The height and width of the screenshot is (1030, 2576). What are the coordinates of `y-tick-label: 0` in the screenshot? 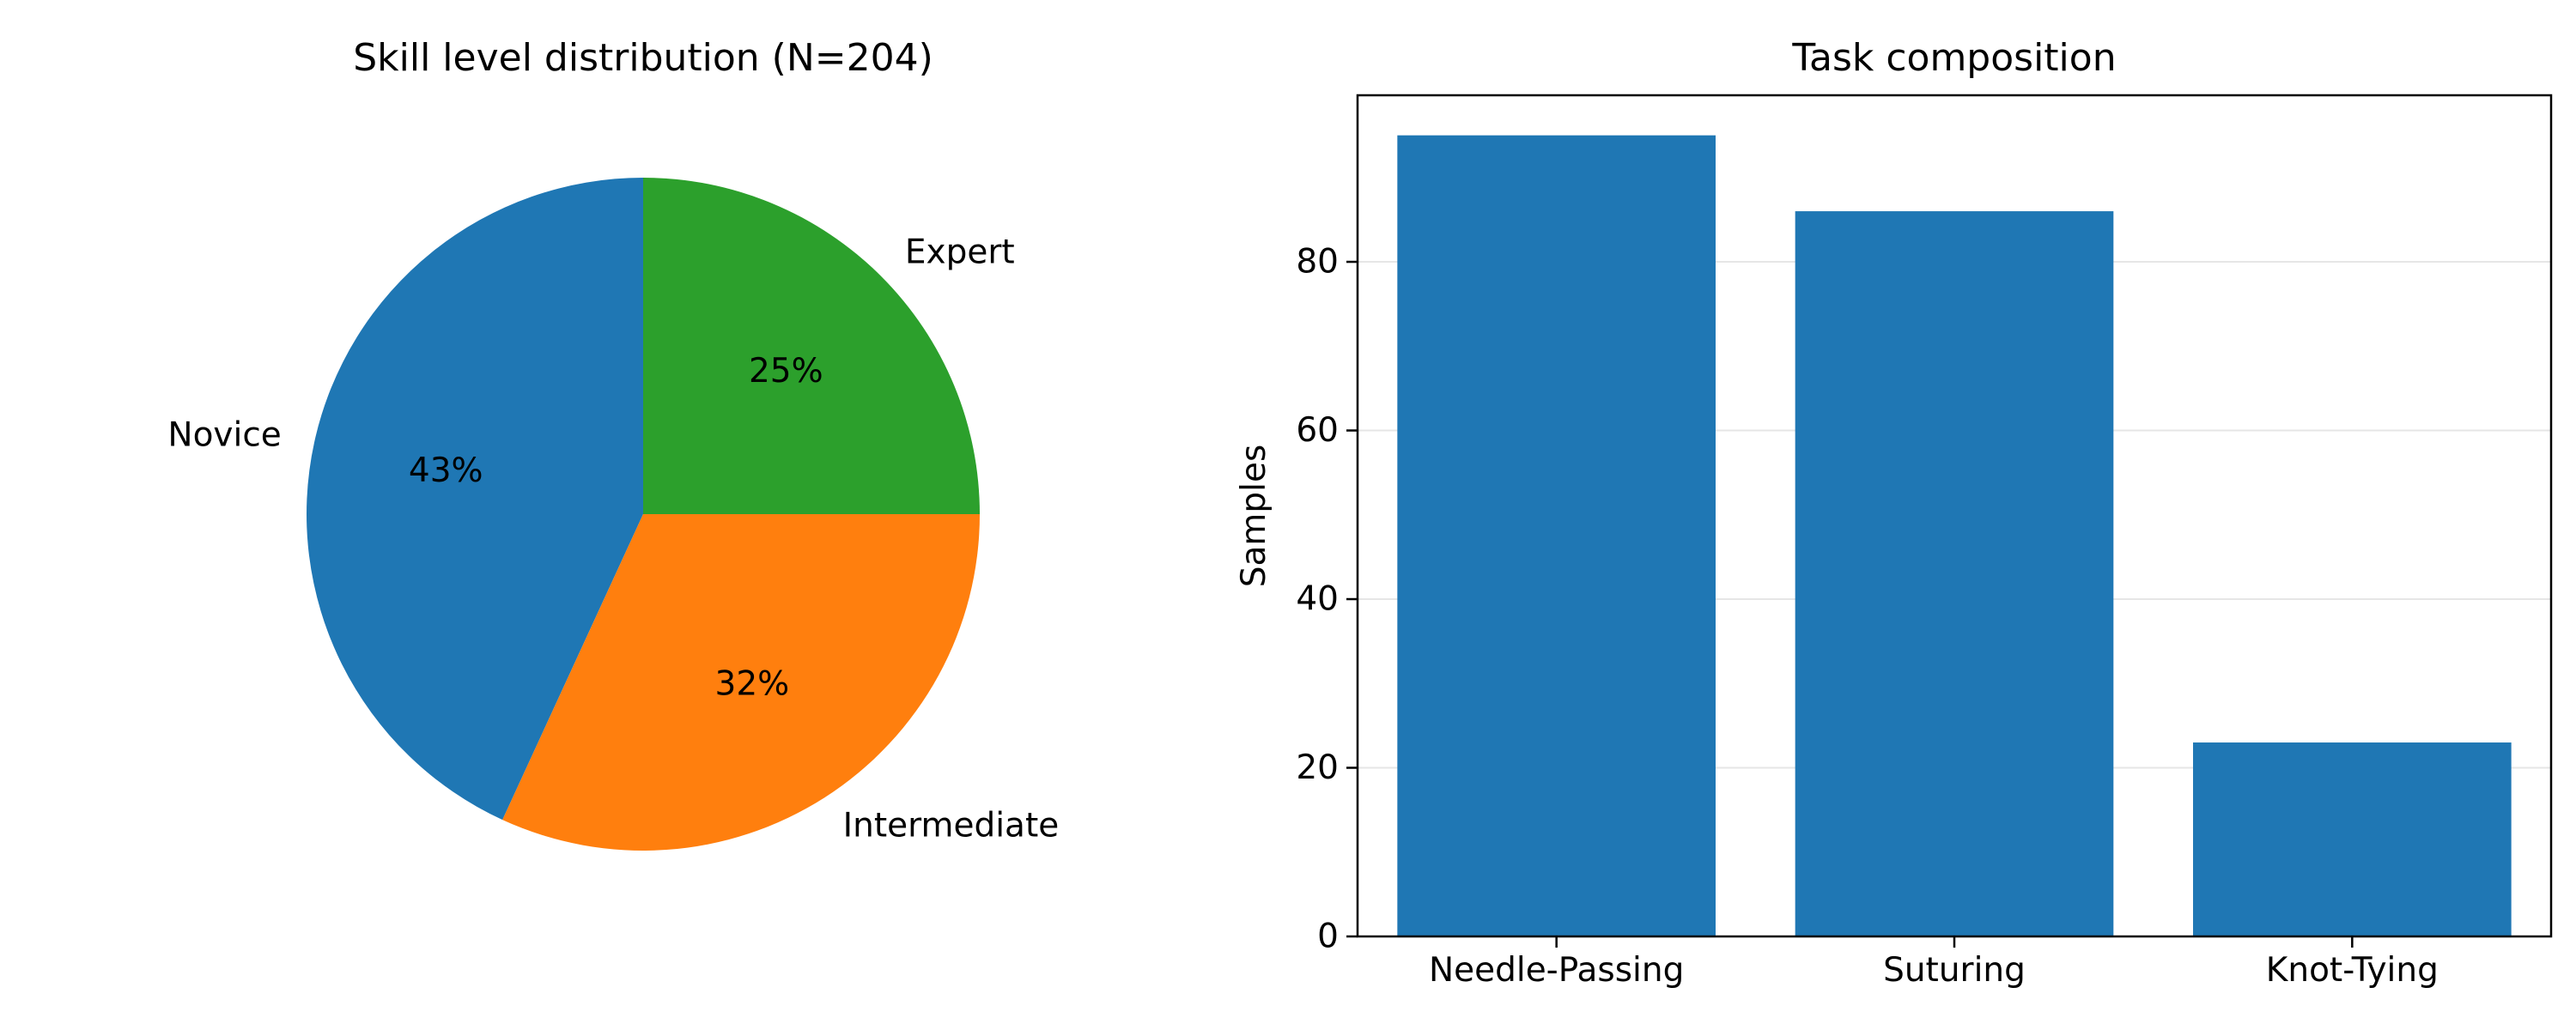 It's located at (1328, 937).